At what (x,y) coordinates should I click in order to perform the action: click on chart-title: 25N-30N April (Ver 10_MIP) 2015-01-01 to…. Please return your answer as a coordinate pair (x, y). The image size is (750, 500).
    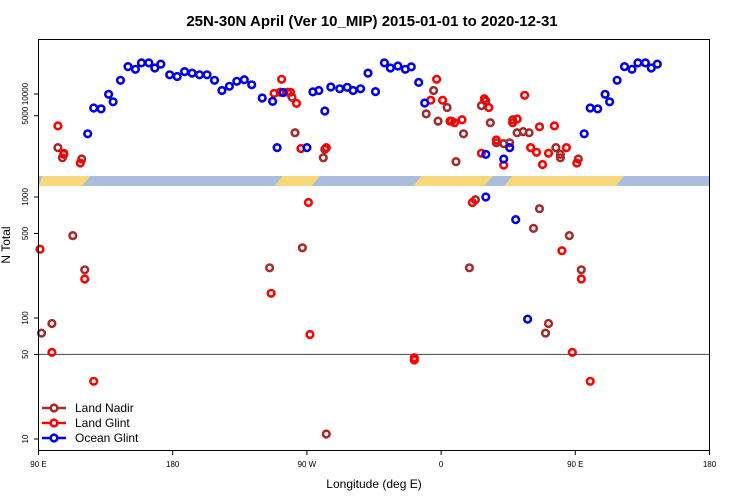
    Looking at the image, I should click on (371, 21).